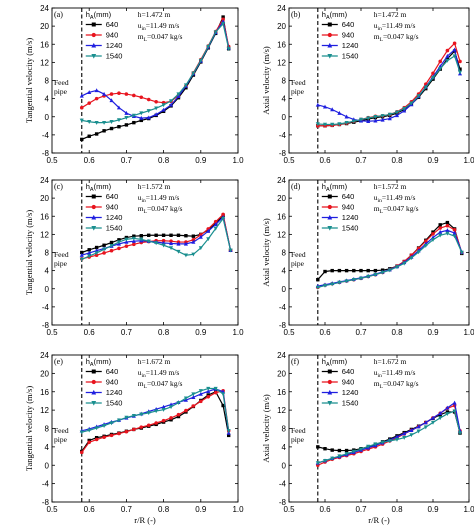 The height and width of the screenshot is (528, 474). Describe the element at coordinates (281, 410) in the screenshot. I see `y-tick-label: 12` at that location.